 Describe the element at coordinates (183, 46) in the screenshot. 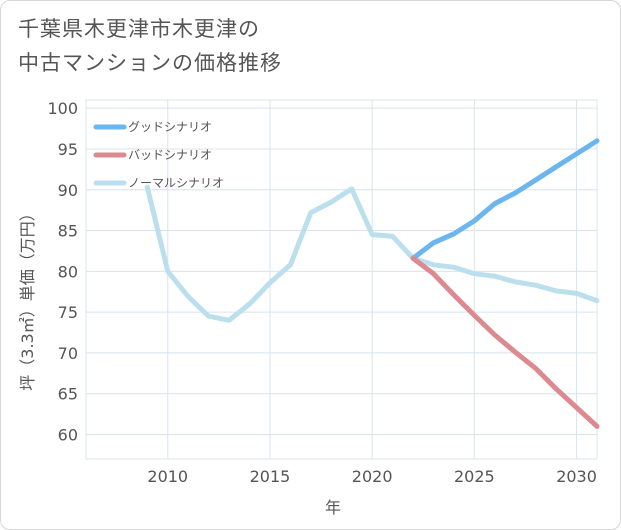

I see `chart-title: 千葉県木更津市木更津の 中古マンションの価格推移` at that location.